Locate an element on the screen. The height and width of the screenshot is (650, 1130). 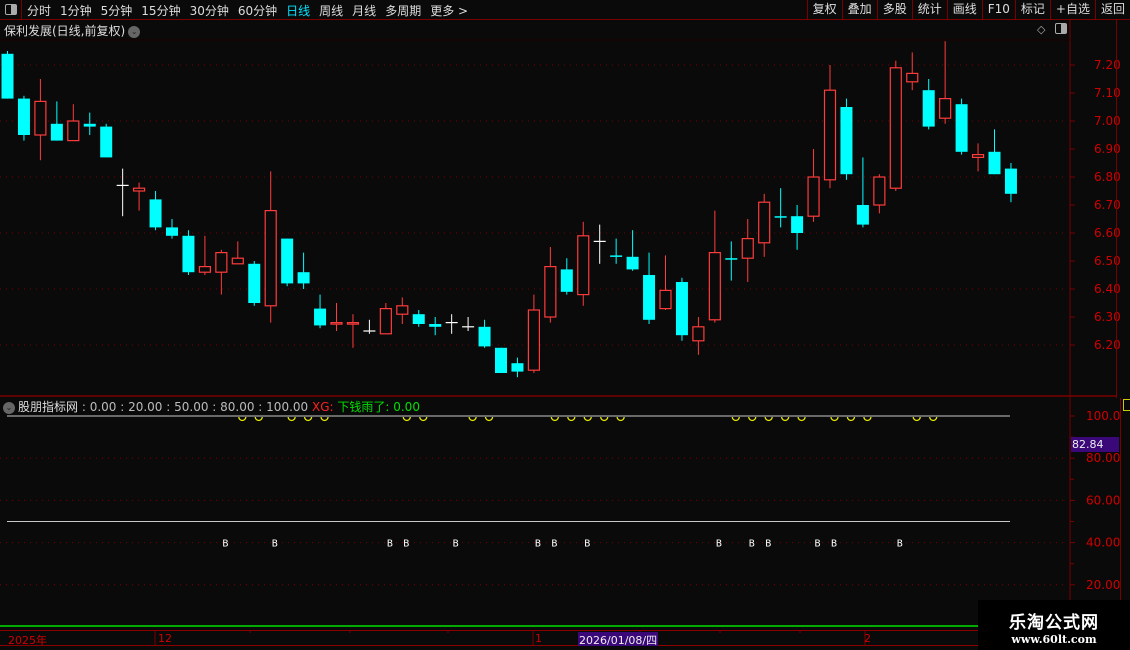
period-tab: 周线 is located at coordinates (331, 11).